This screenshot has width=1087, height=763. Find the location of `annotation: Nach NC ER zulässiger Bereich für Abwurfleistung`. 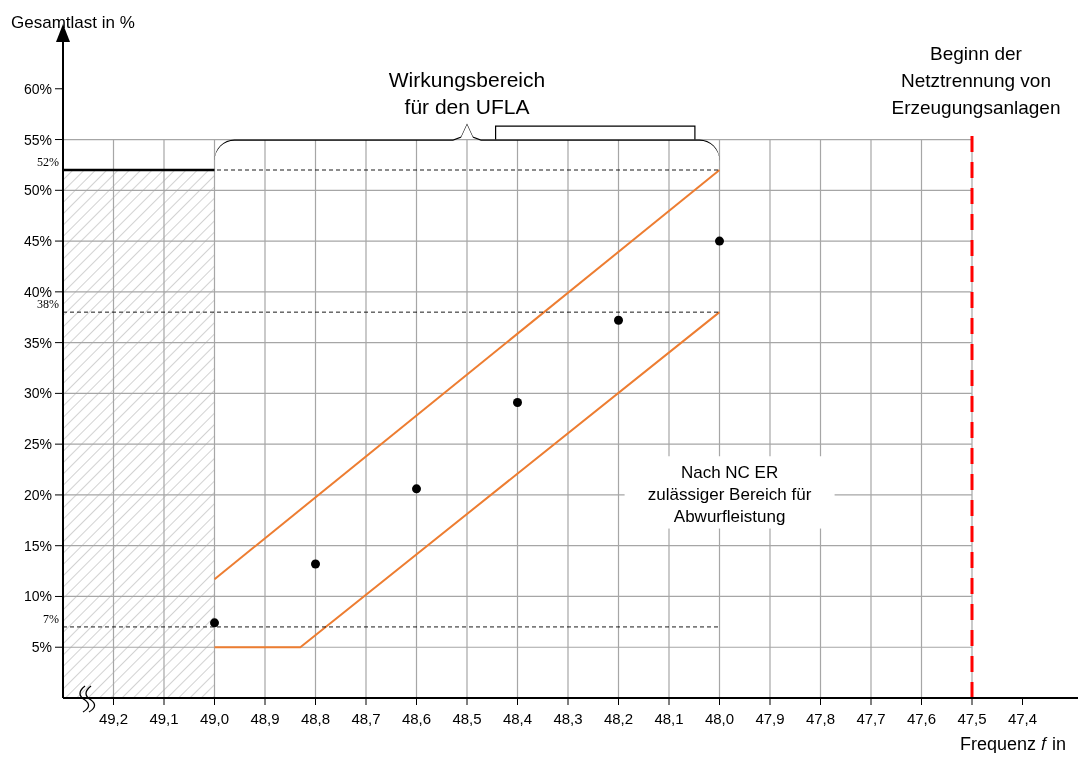

annotation: Nach NC ER zulässiger Bereich für Abwurfleistung is located at coordinates (729, 494).